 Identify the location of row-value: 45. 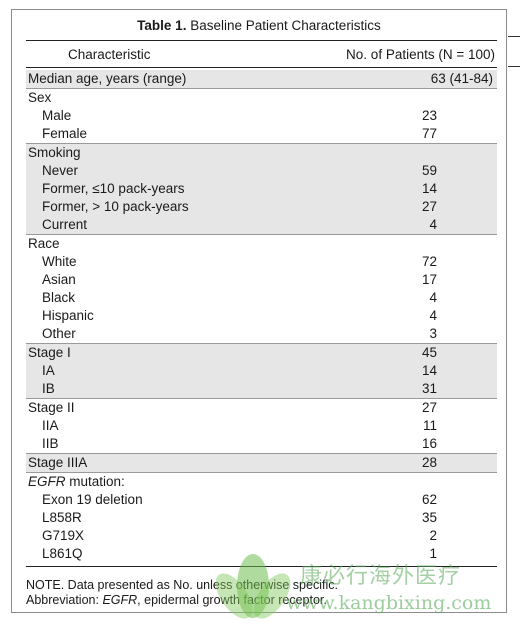
(429, 352).